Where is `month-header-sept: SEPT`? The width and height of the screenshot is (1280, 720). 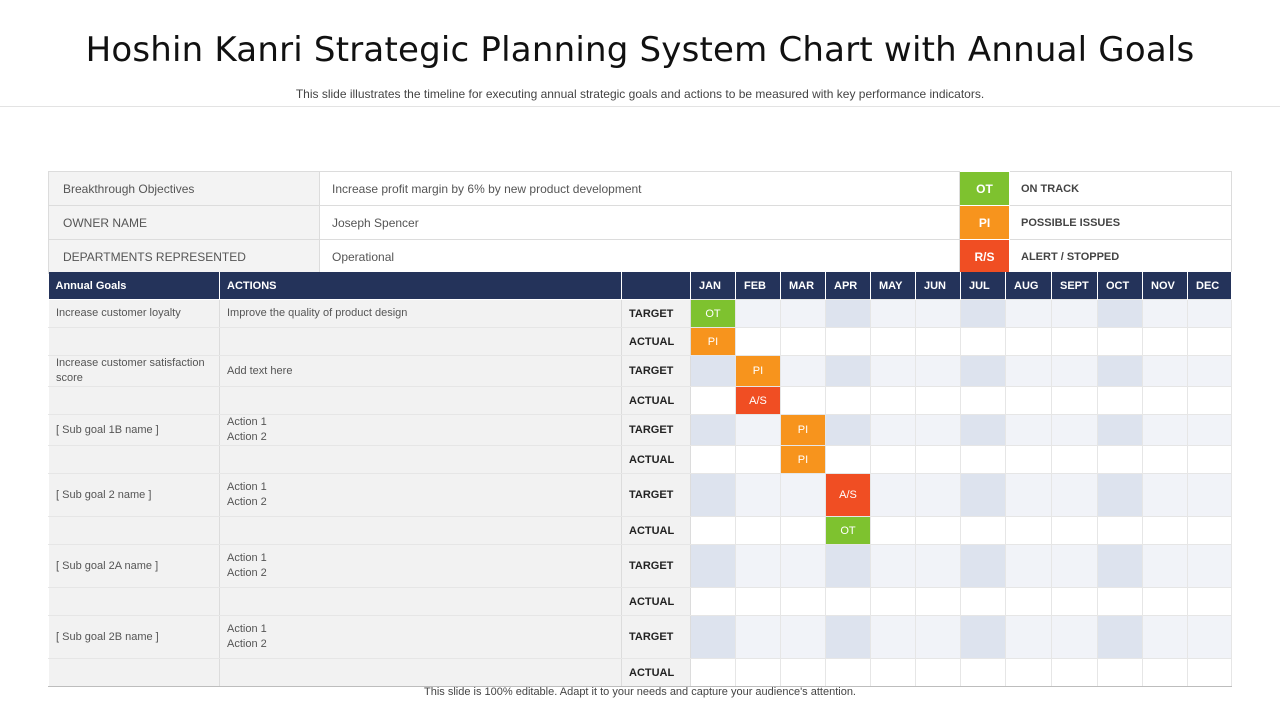
month-header-sept: SEPT is located at coordinates (1074, 286).